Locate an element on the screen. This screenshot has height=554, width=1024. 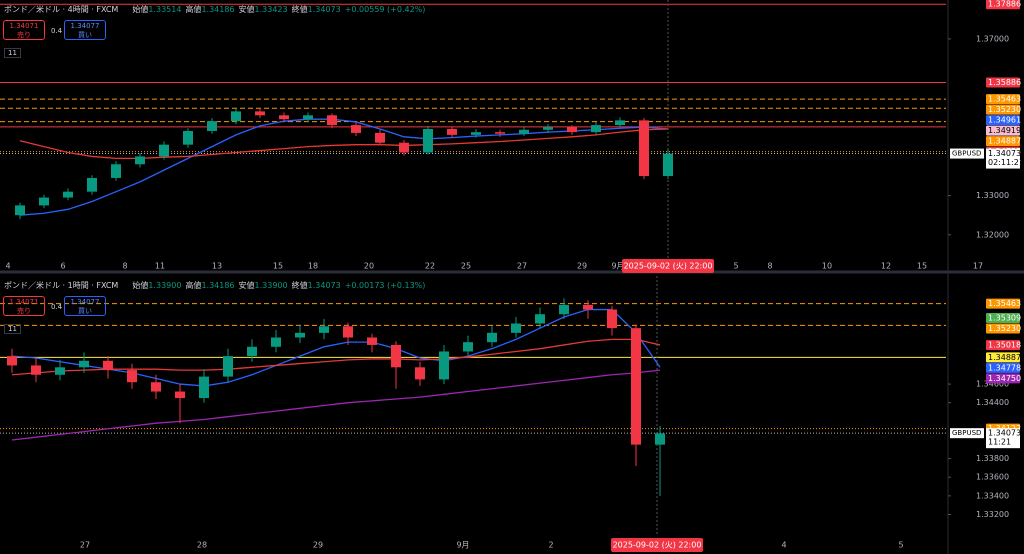
price-tag-label: 1.34778 is located at coordinates (1004, 367).